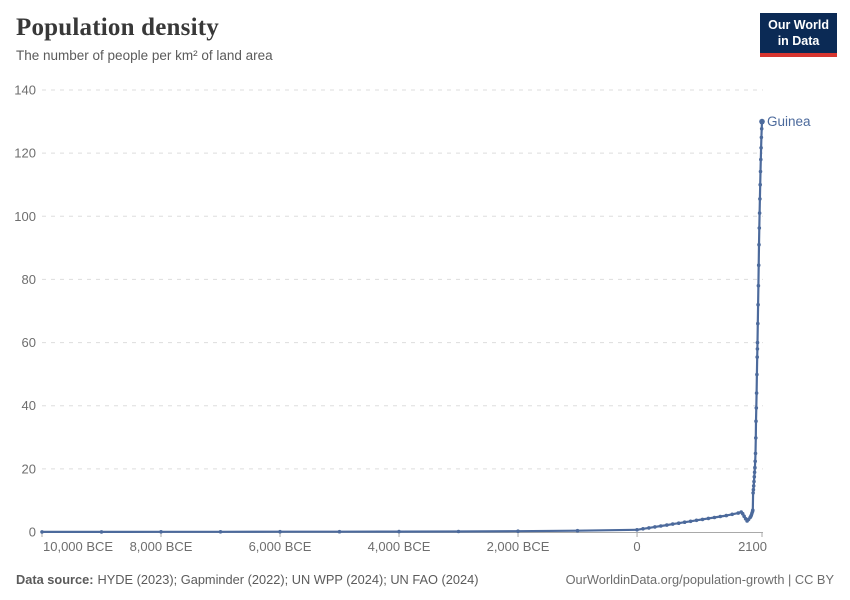 The height and width of the screenshot is (600, 850). What do you see at coordinates (25, 90) in the screenshot?
I see `y-tick-label: 140` at bounding box center [25, 90].